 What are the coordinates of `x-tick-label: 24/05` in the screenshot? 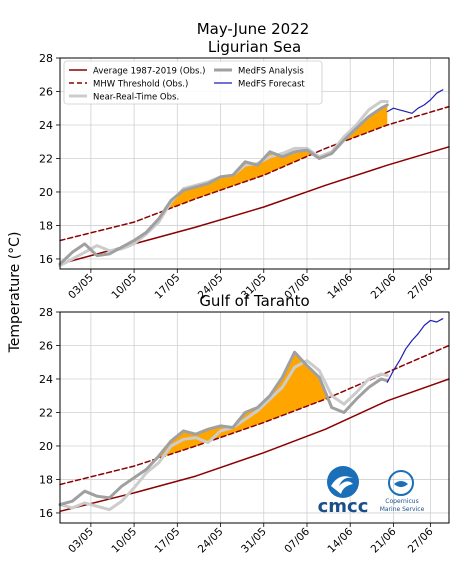 It's located at (211, 541).